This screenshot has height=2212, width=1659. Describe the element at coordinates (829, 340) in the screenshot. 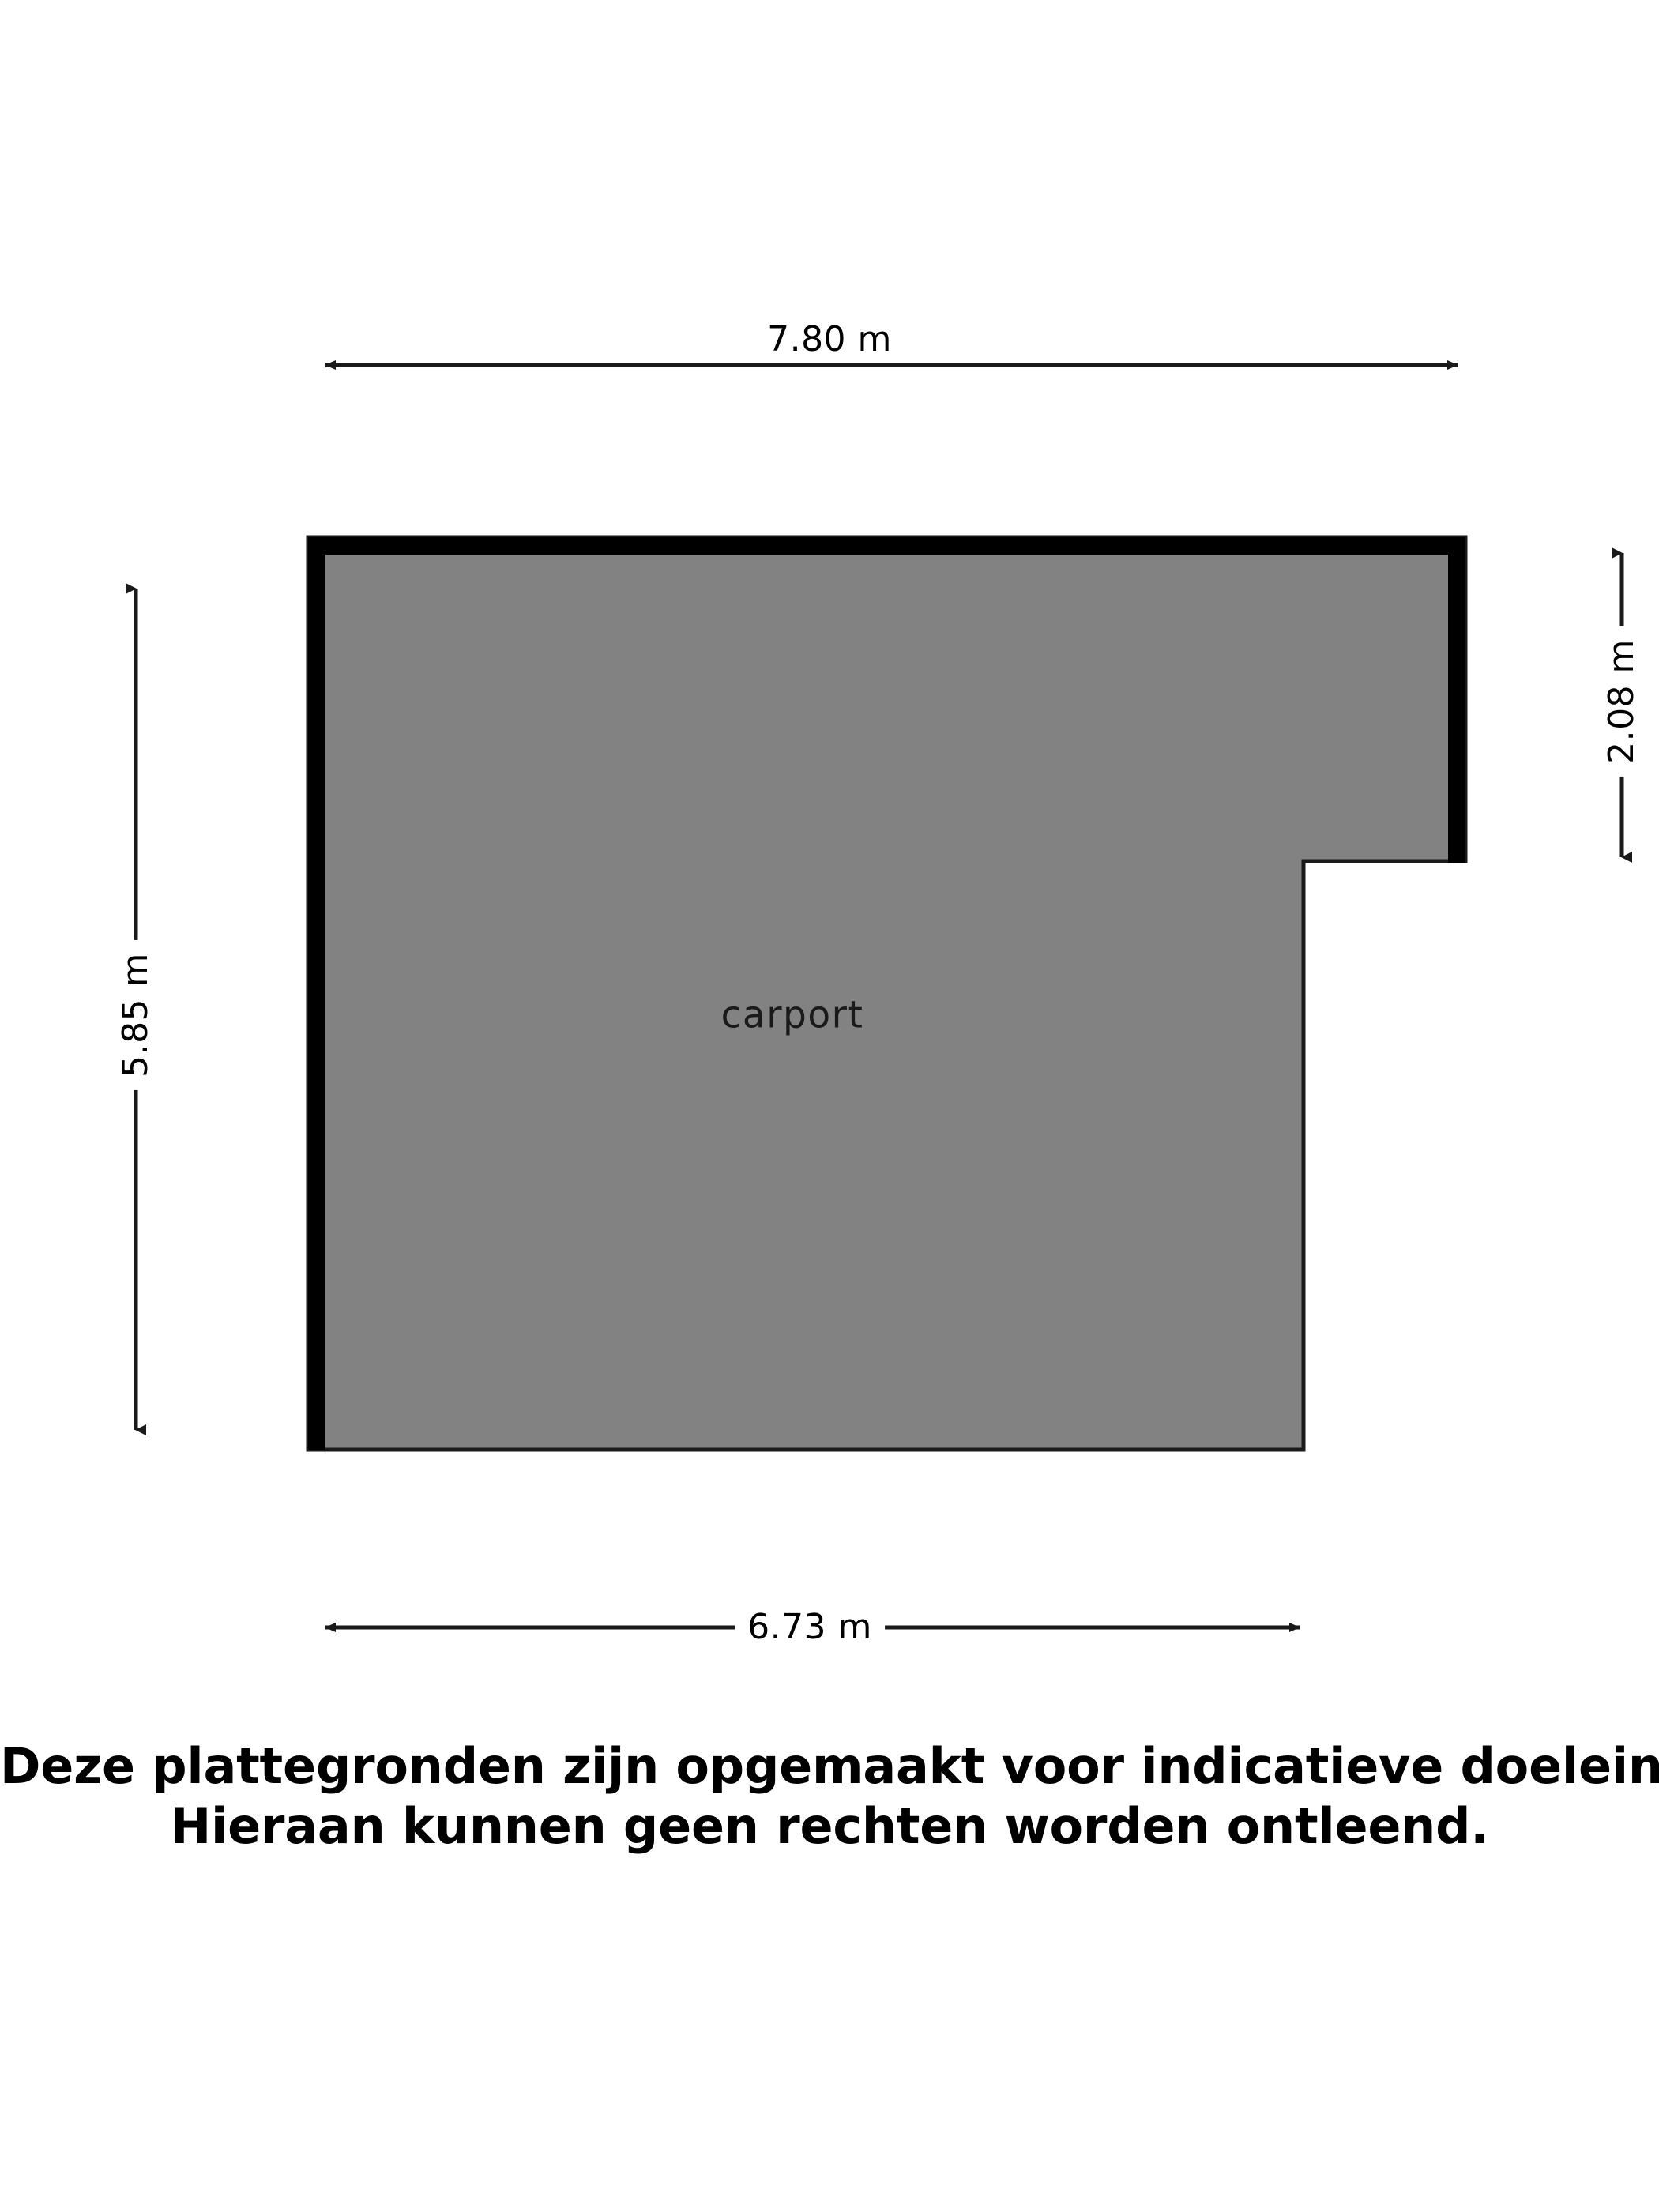

I see `dimension-label-top: 7.80 m` at that location.